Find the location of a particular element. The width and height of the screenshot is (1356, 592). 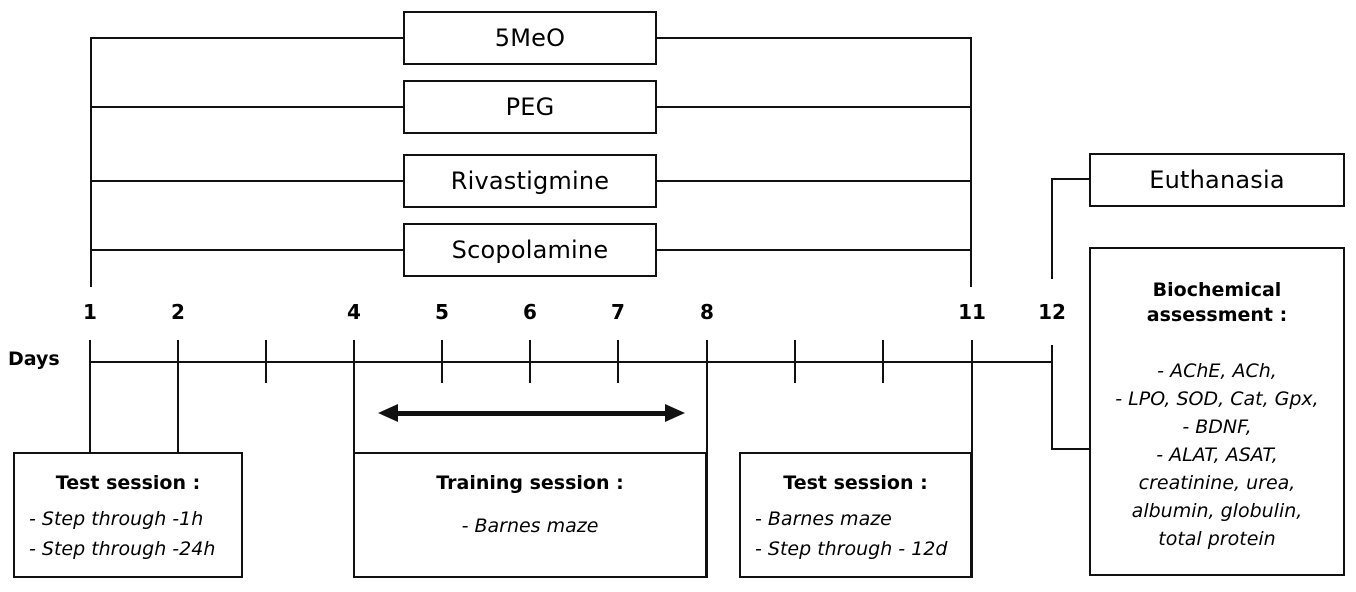

biochemical-title-line1: Biochemical is located at coordinates (1217, 290).